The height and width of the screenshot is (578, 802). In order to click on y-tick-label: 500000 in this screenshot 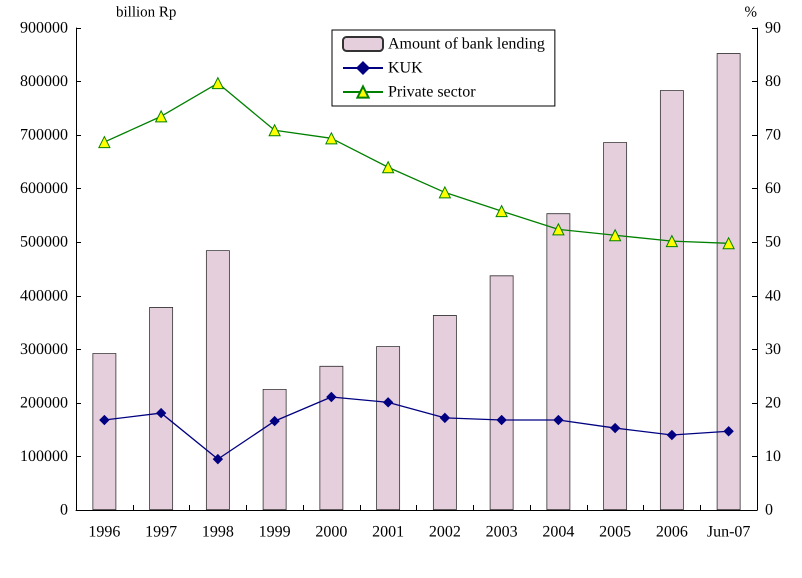, I will do `click(44, 242)`.